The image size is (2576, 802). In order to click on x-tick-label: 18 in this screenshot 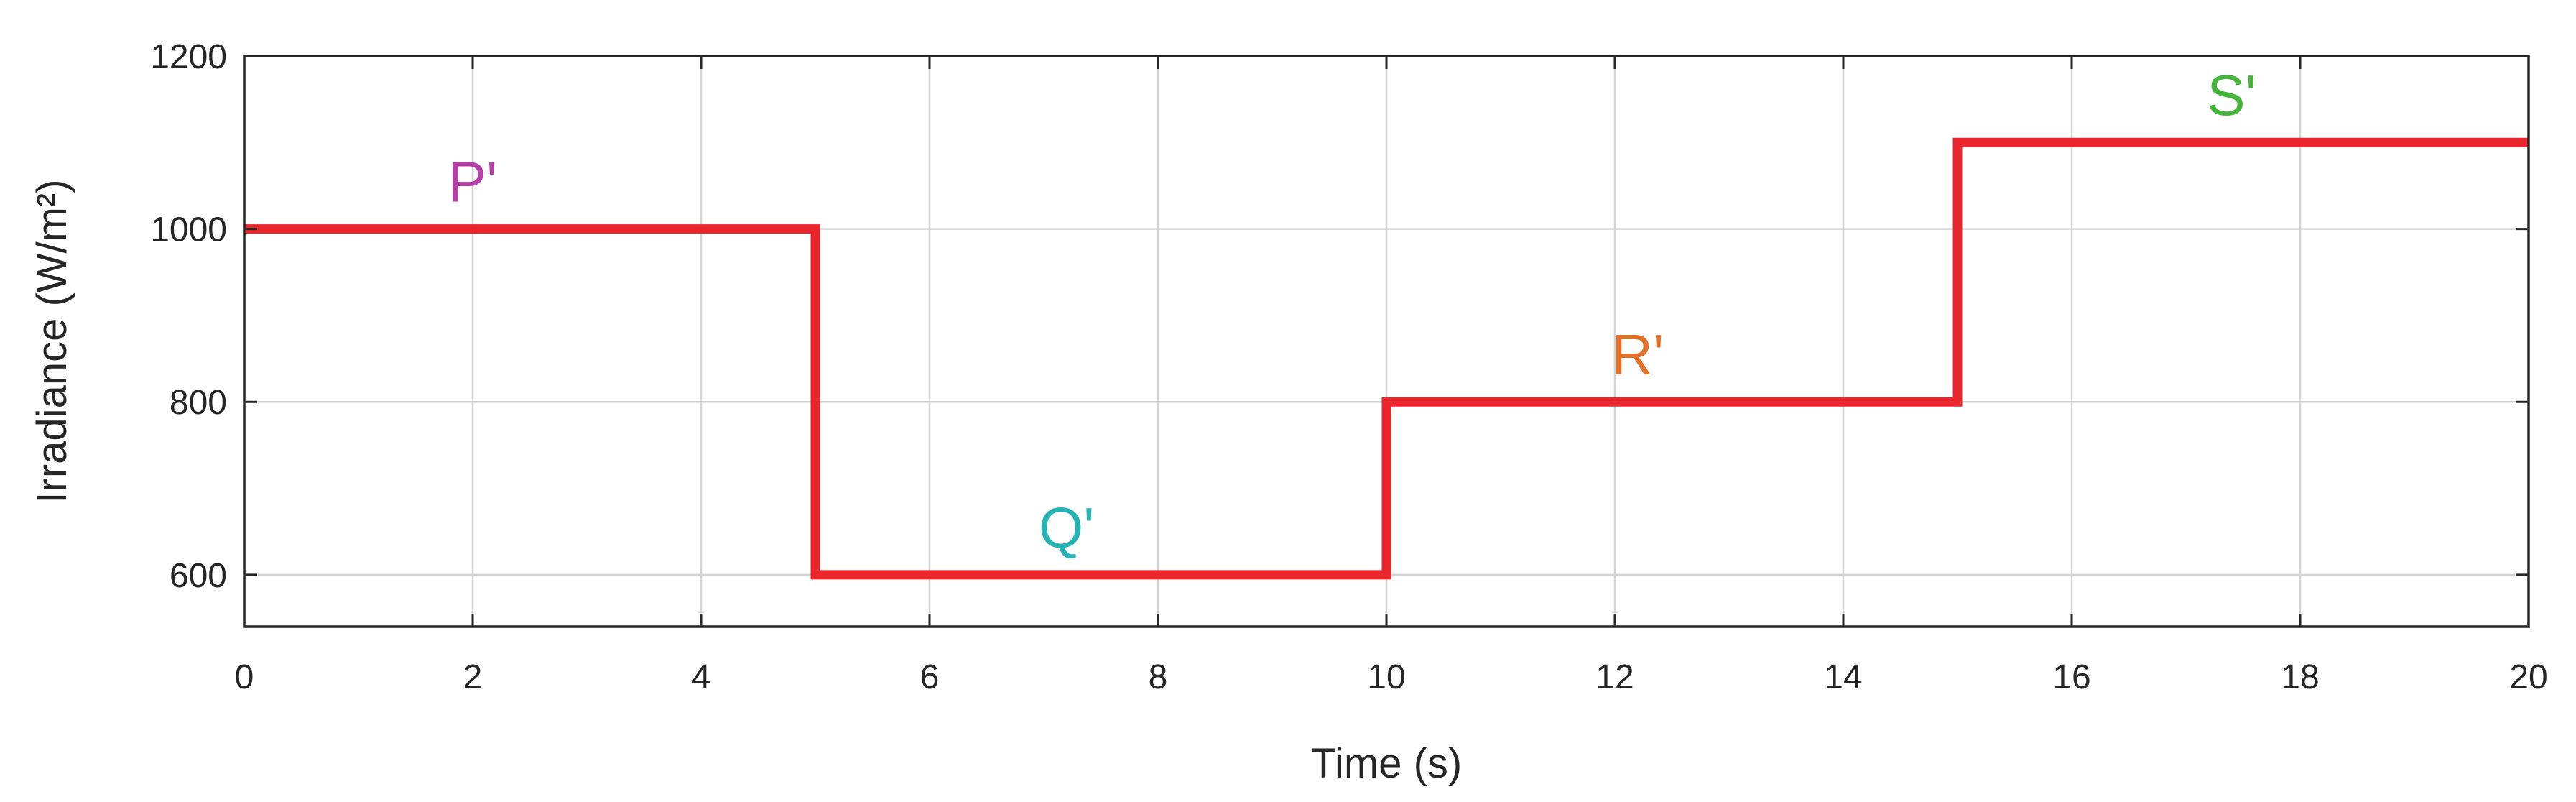, I will do `click(2300, 677)`.